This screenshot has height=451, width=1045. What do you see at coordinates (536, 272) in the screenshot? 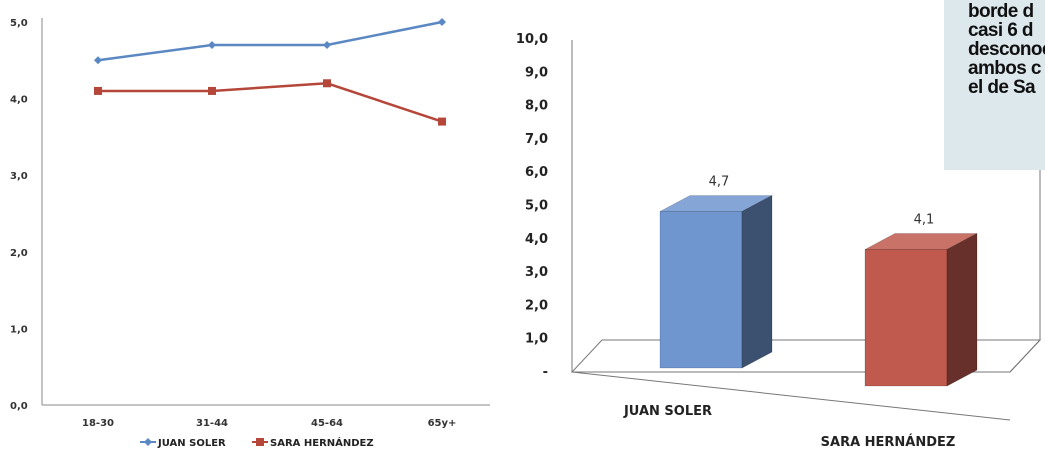
I see `bar-chart-y-tick-label: 3,0` at bounding box center [536, 272].